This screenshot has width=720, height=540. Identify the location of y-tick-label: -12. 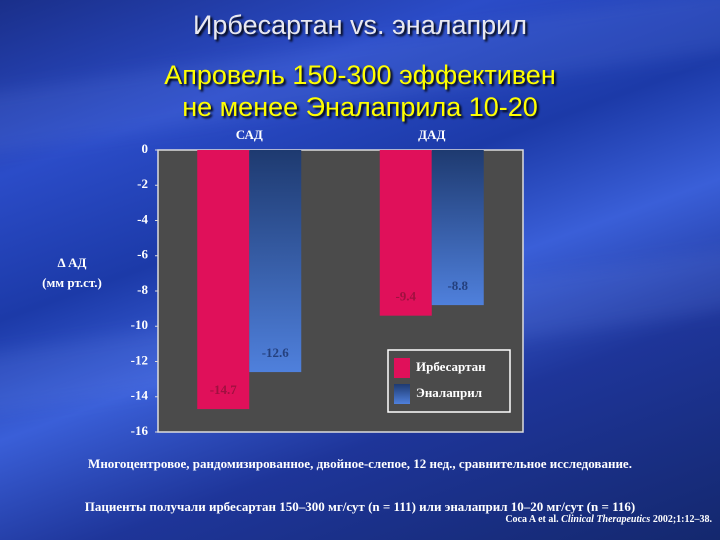
(139, 359).